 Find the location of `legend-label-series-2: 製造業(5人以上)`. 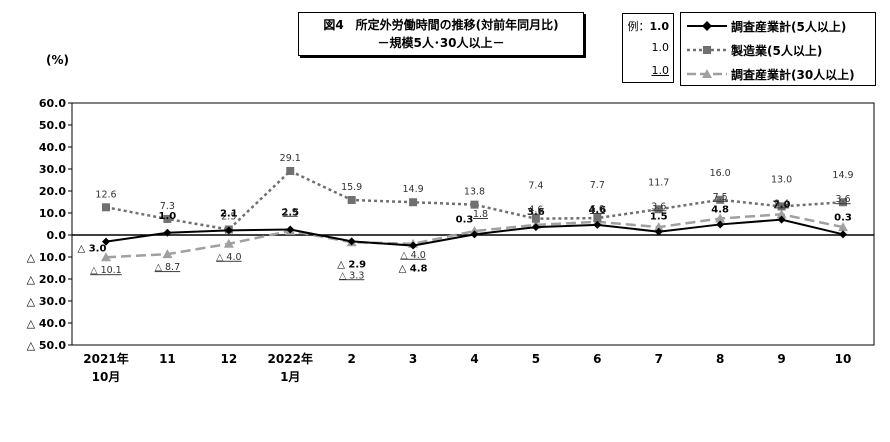

legend-label-series-2: 製造業(5人以上) is located at coordinates (777, 51).